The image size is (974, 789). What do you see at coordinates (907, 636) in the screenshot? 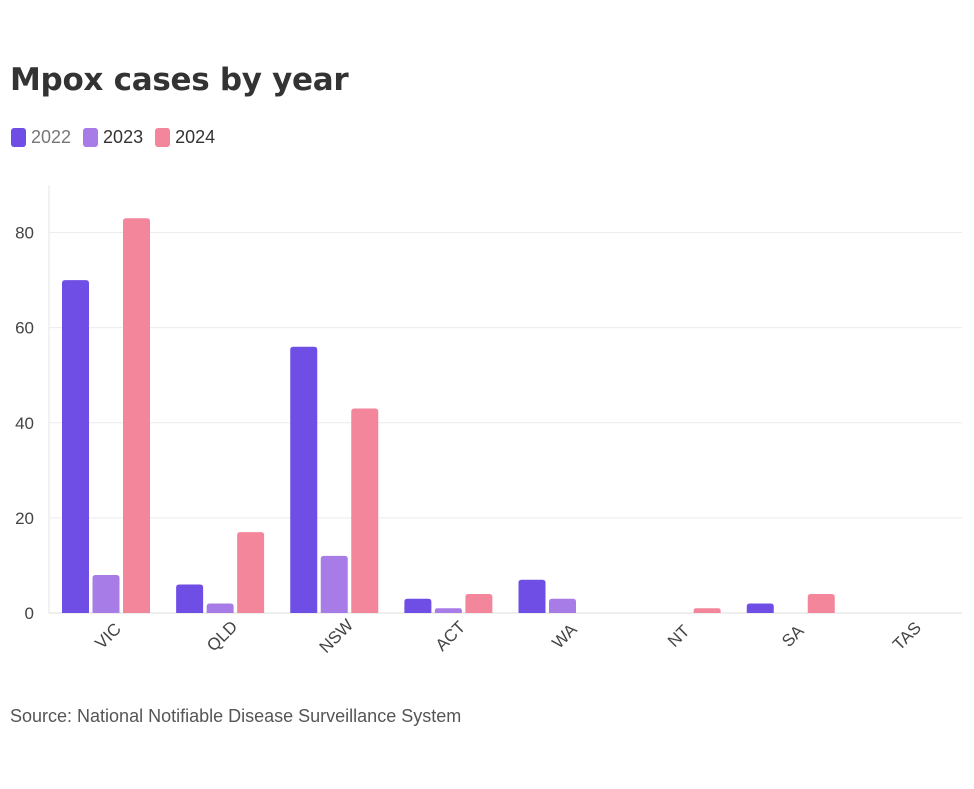
I see `x-tick-label: TAS` at bounding box center [907, 636].